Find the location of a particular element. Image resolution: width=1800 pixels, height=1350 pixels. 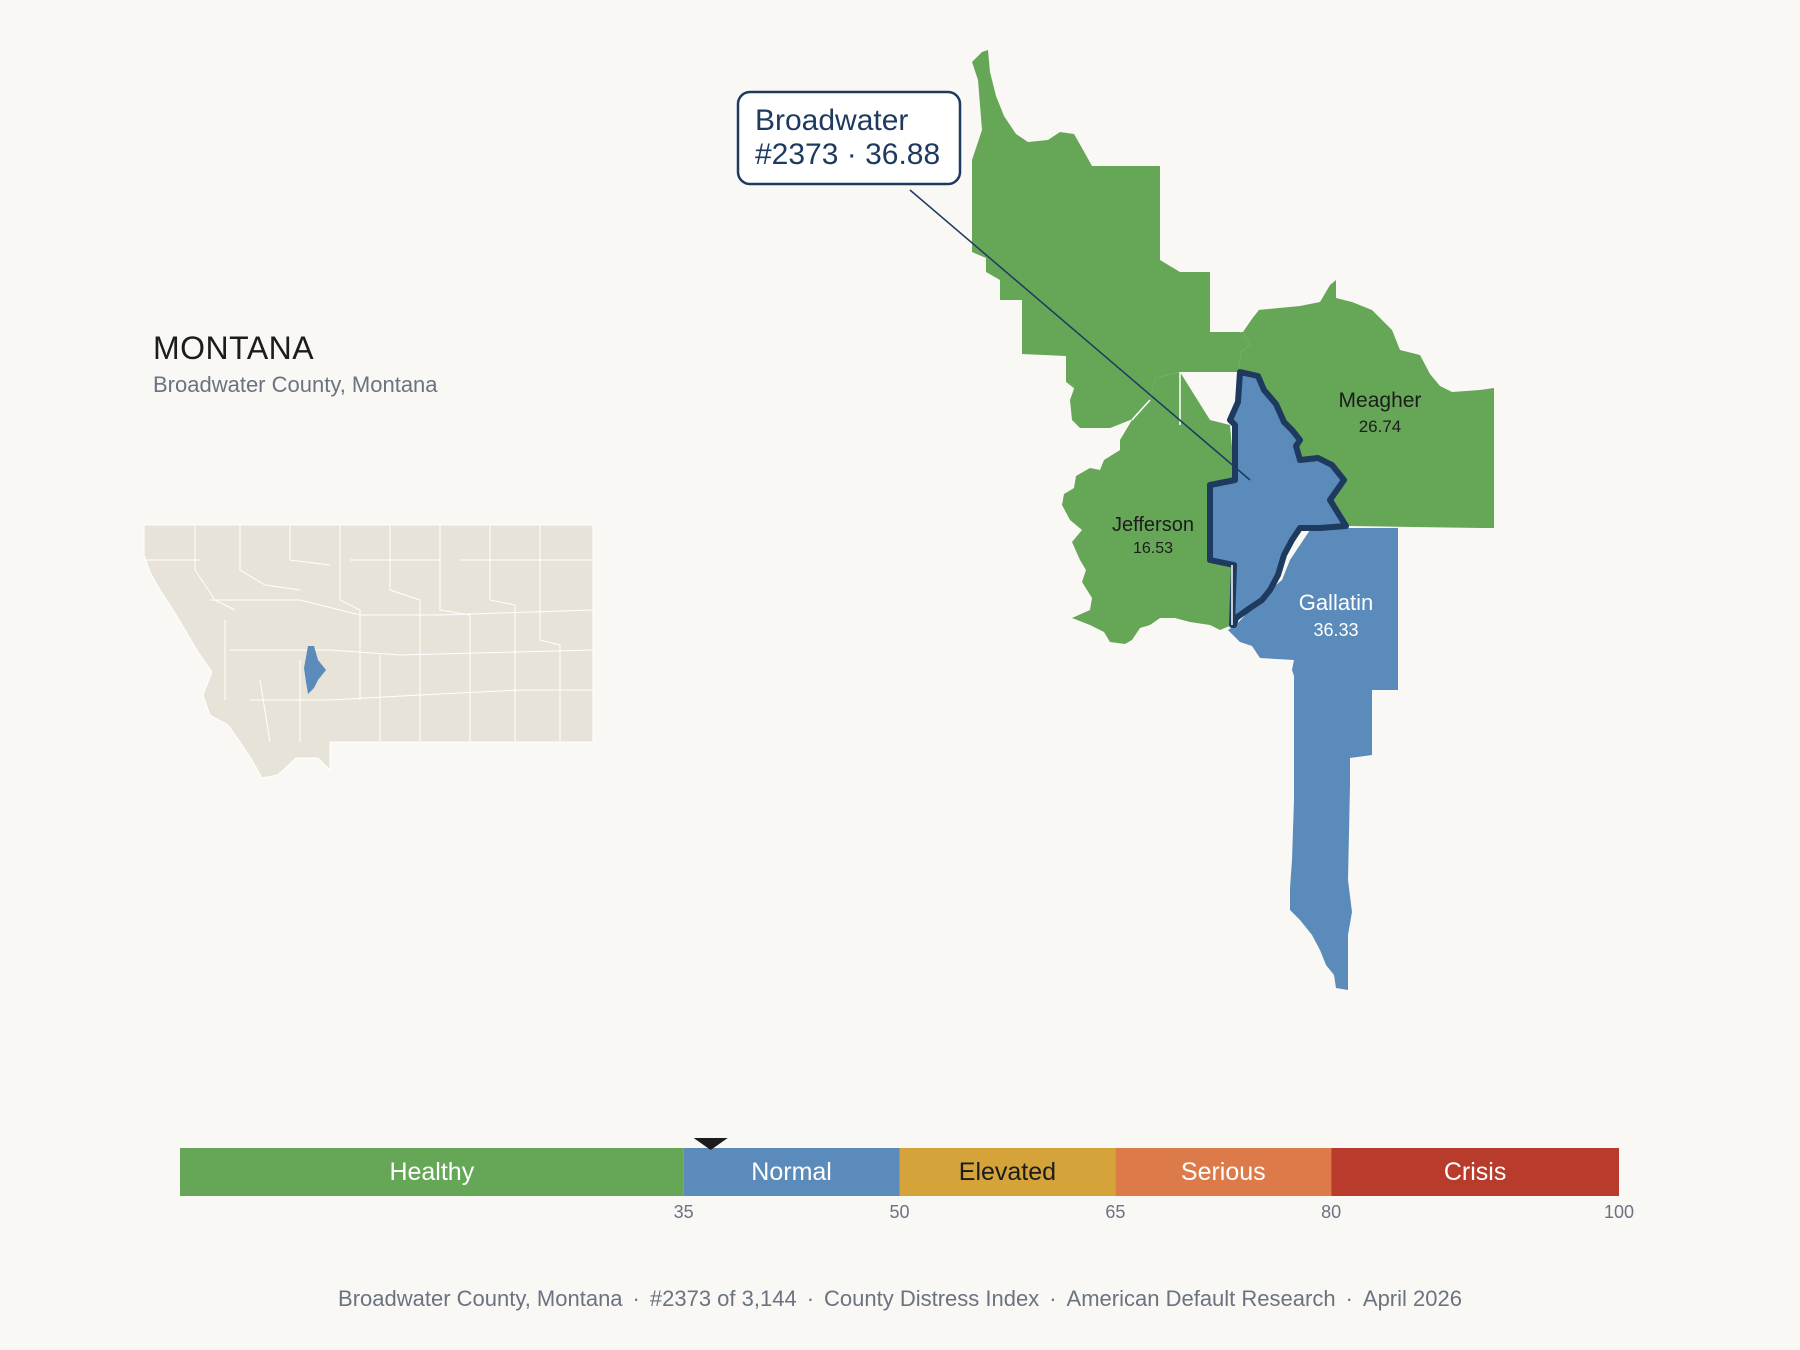

callout-county-name: Broadwater is located at coordinates (831, 120).